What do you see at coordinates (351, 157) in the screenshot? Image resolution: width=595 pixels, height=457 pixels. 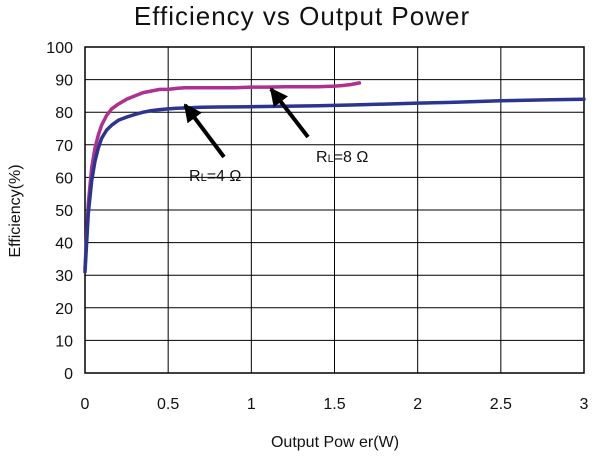 I see `annotation-rest: =8 Ω` at bounding box center [351, 157].